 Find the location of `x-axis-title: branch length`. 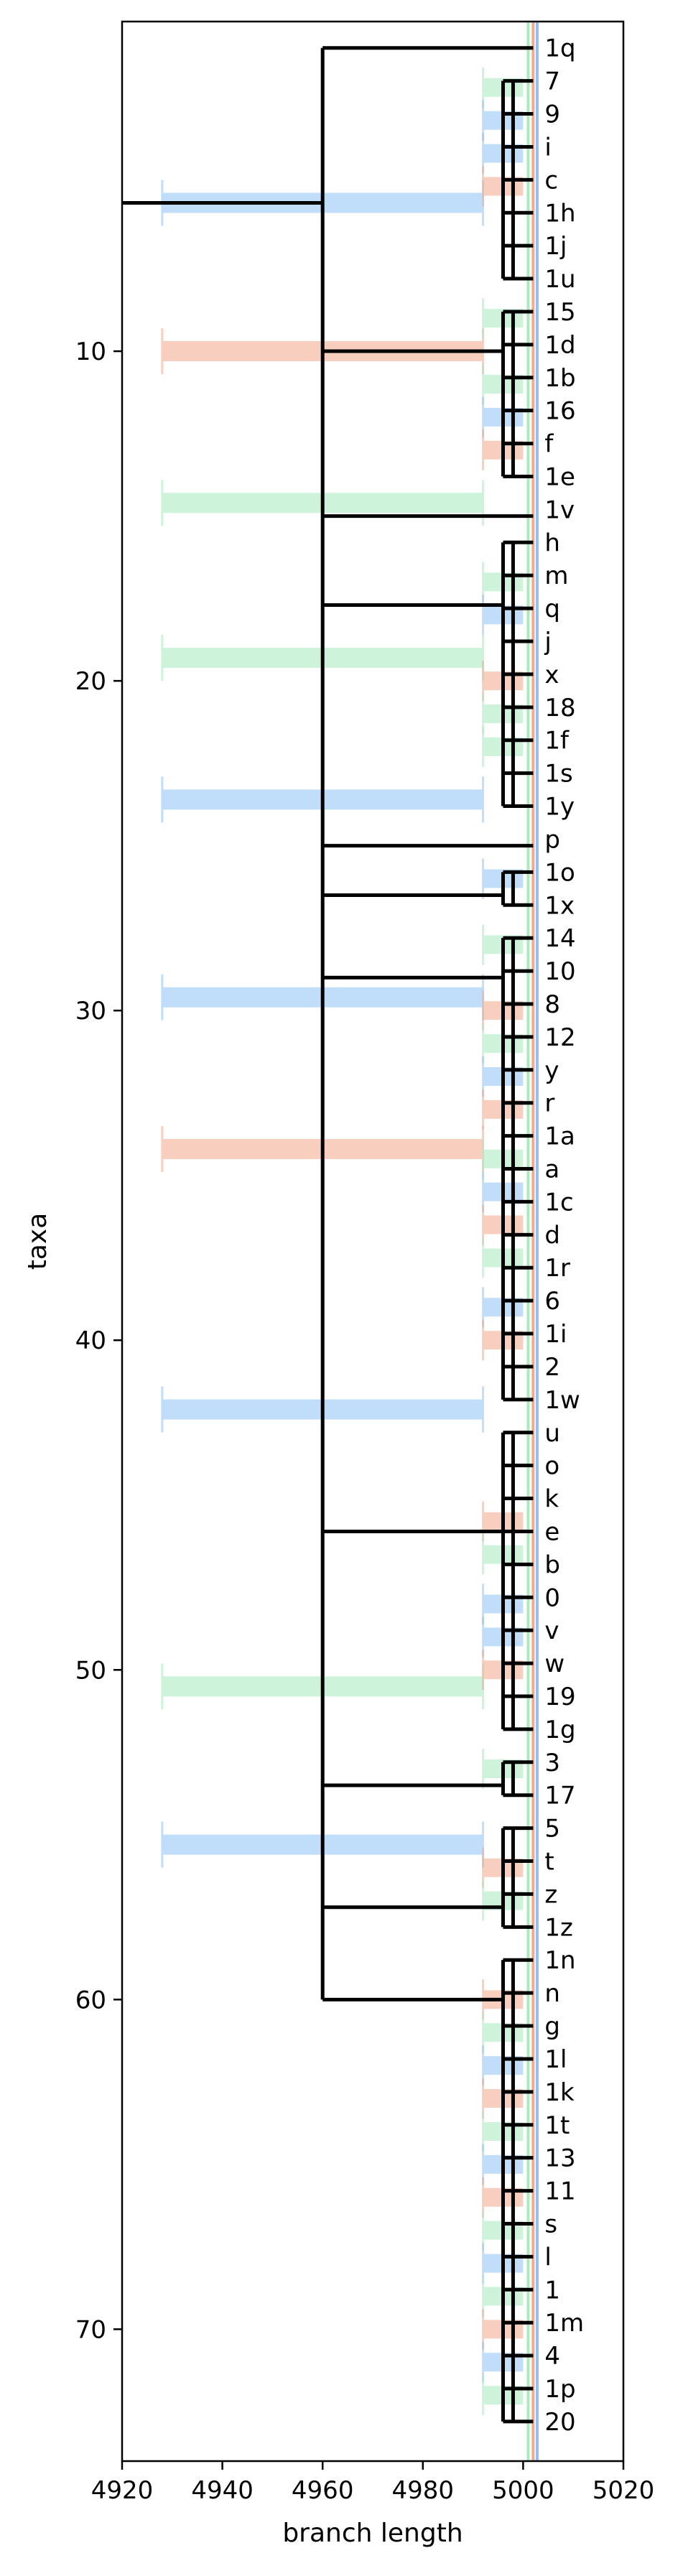

x-axis-title: branch length is located at coordinates (372, 2533).